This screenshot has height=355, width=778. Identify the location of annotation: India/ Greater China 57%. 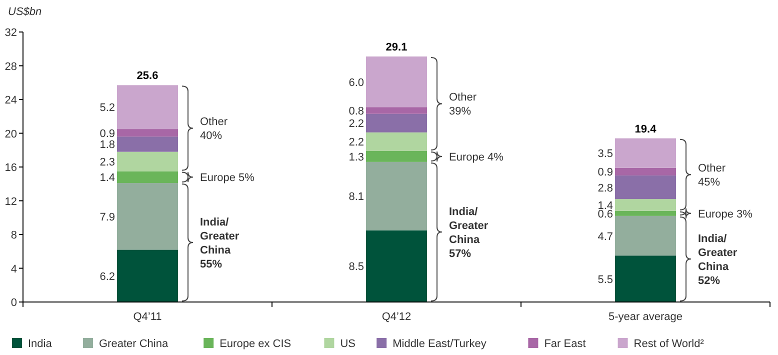
(469, 233).